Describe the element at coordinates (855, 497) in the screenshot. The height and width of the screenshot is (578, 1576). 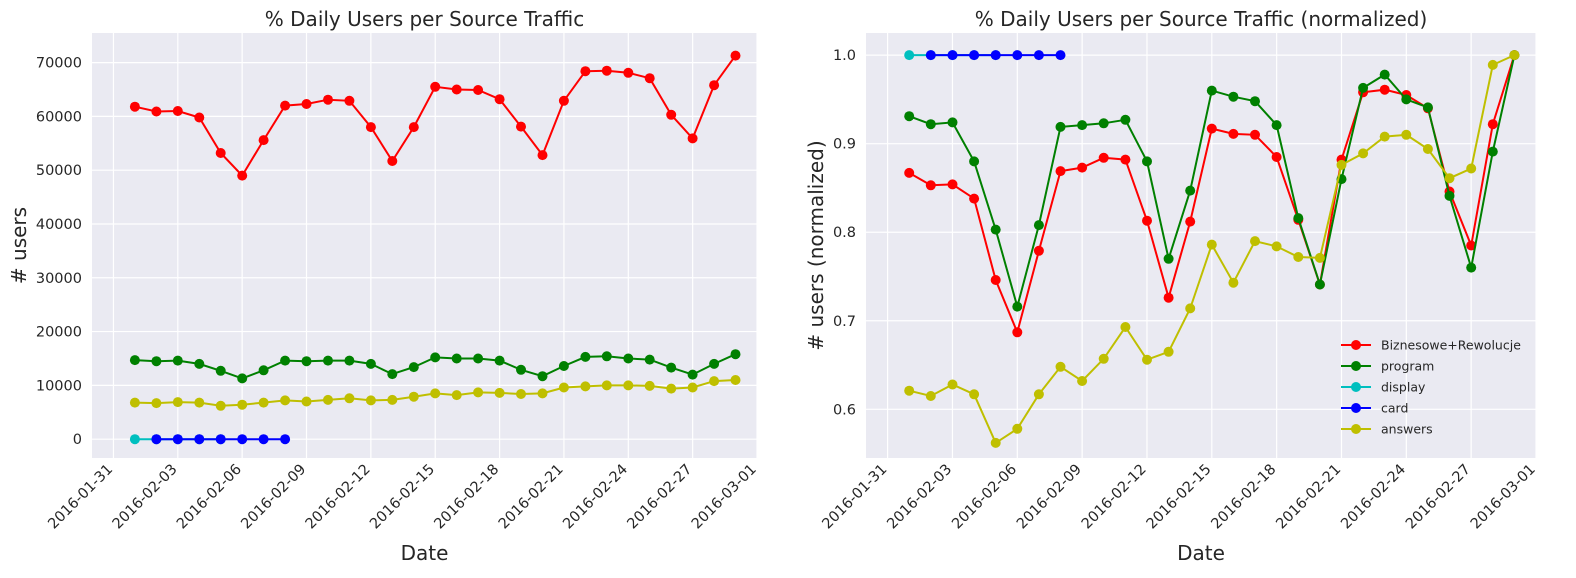
I see `x-tick-label: 2016-01-31` at that location.